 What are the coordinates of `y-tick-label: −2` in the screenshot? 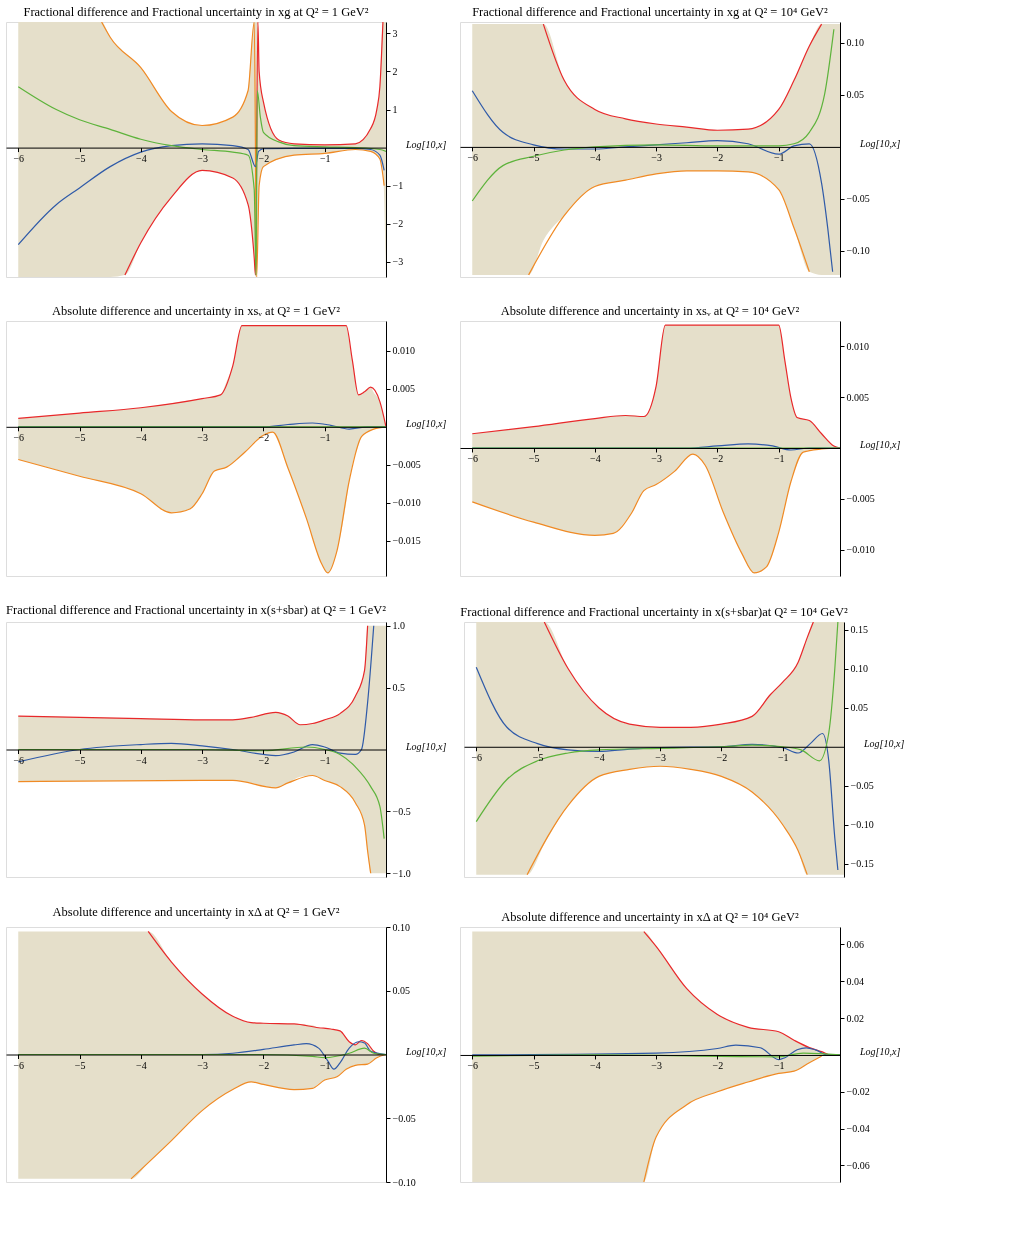 It's located at (398, 224).